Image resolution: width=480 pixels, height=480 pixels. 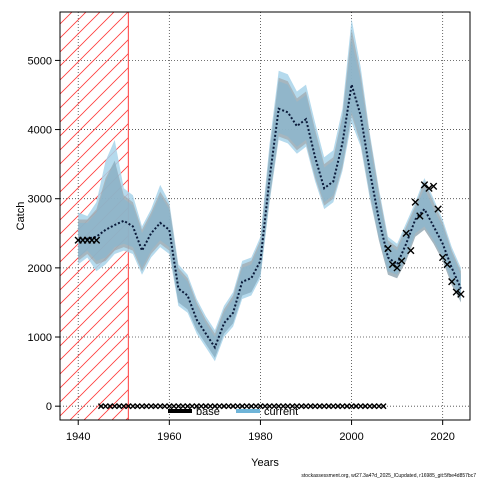 What do you see at coordinates (40, 338) in the screenshot?
I see `y-tick-label: 1000` at bounding box center [40, 338].